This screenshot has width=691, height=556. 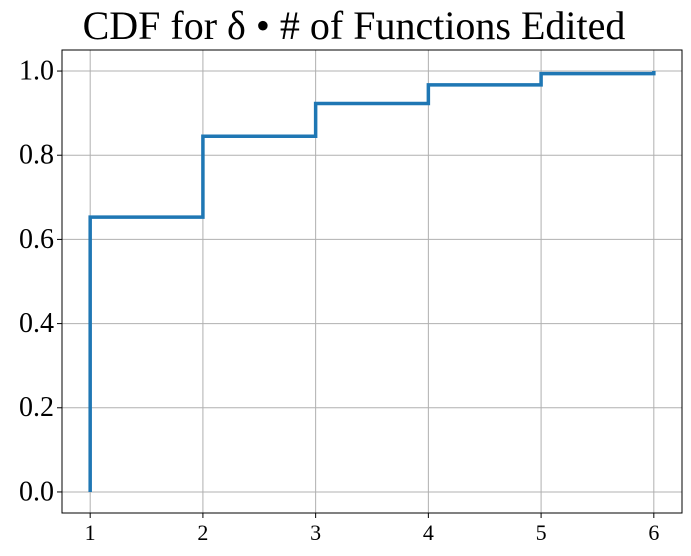 I want to click on x-tick-label: 1, so click(x=90, y=532).